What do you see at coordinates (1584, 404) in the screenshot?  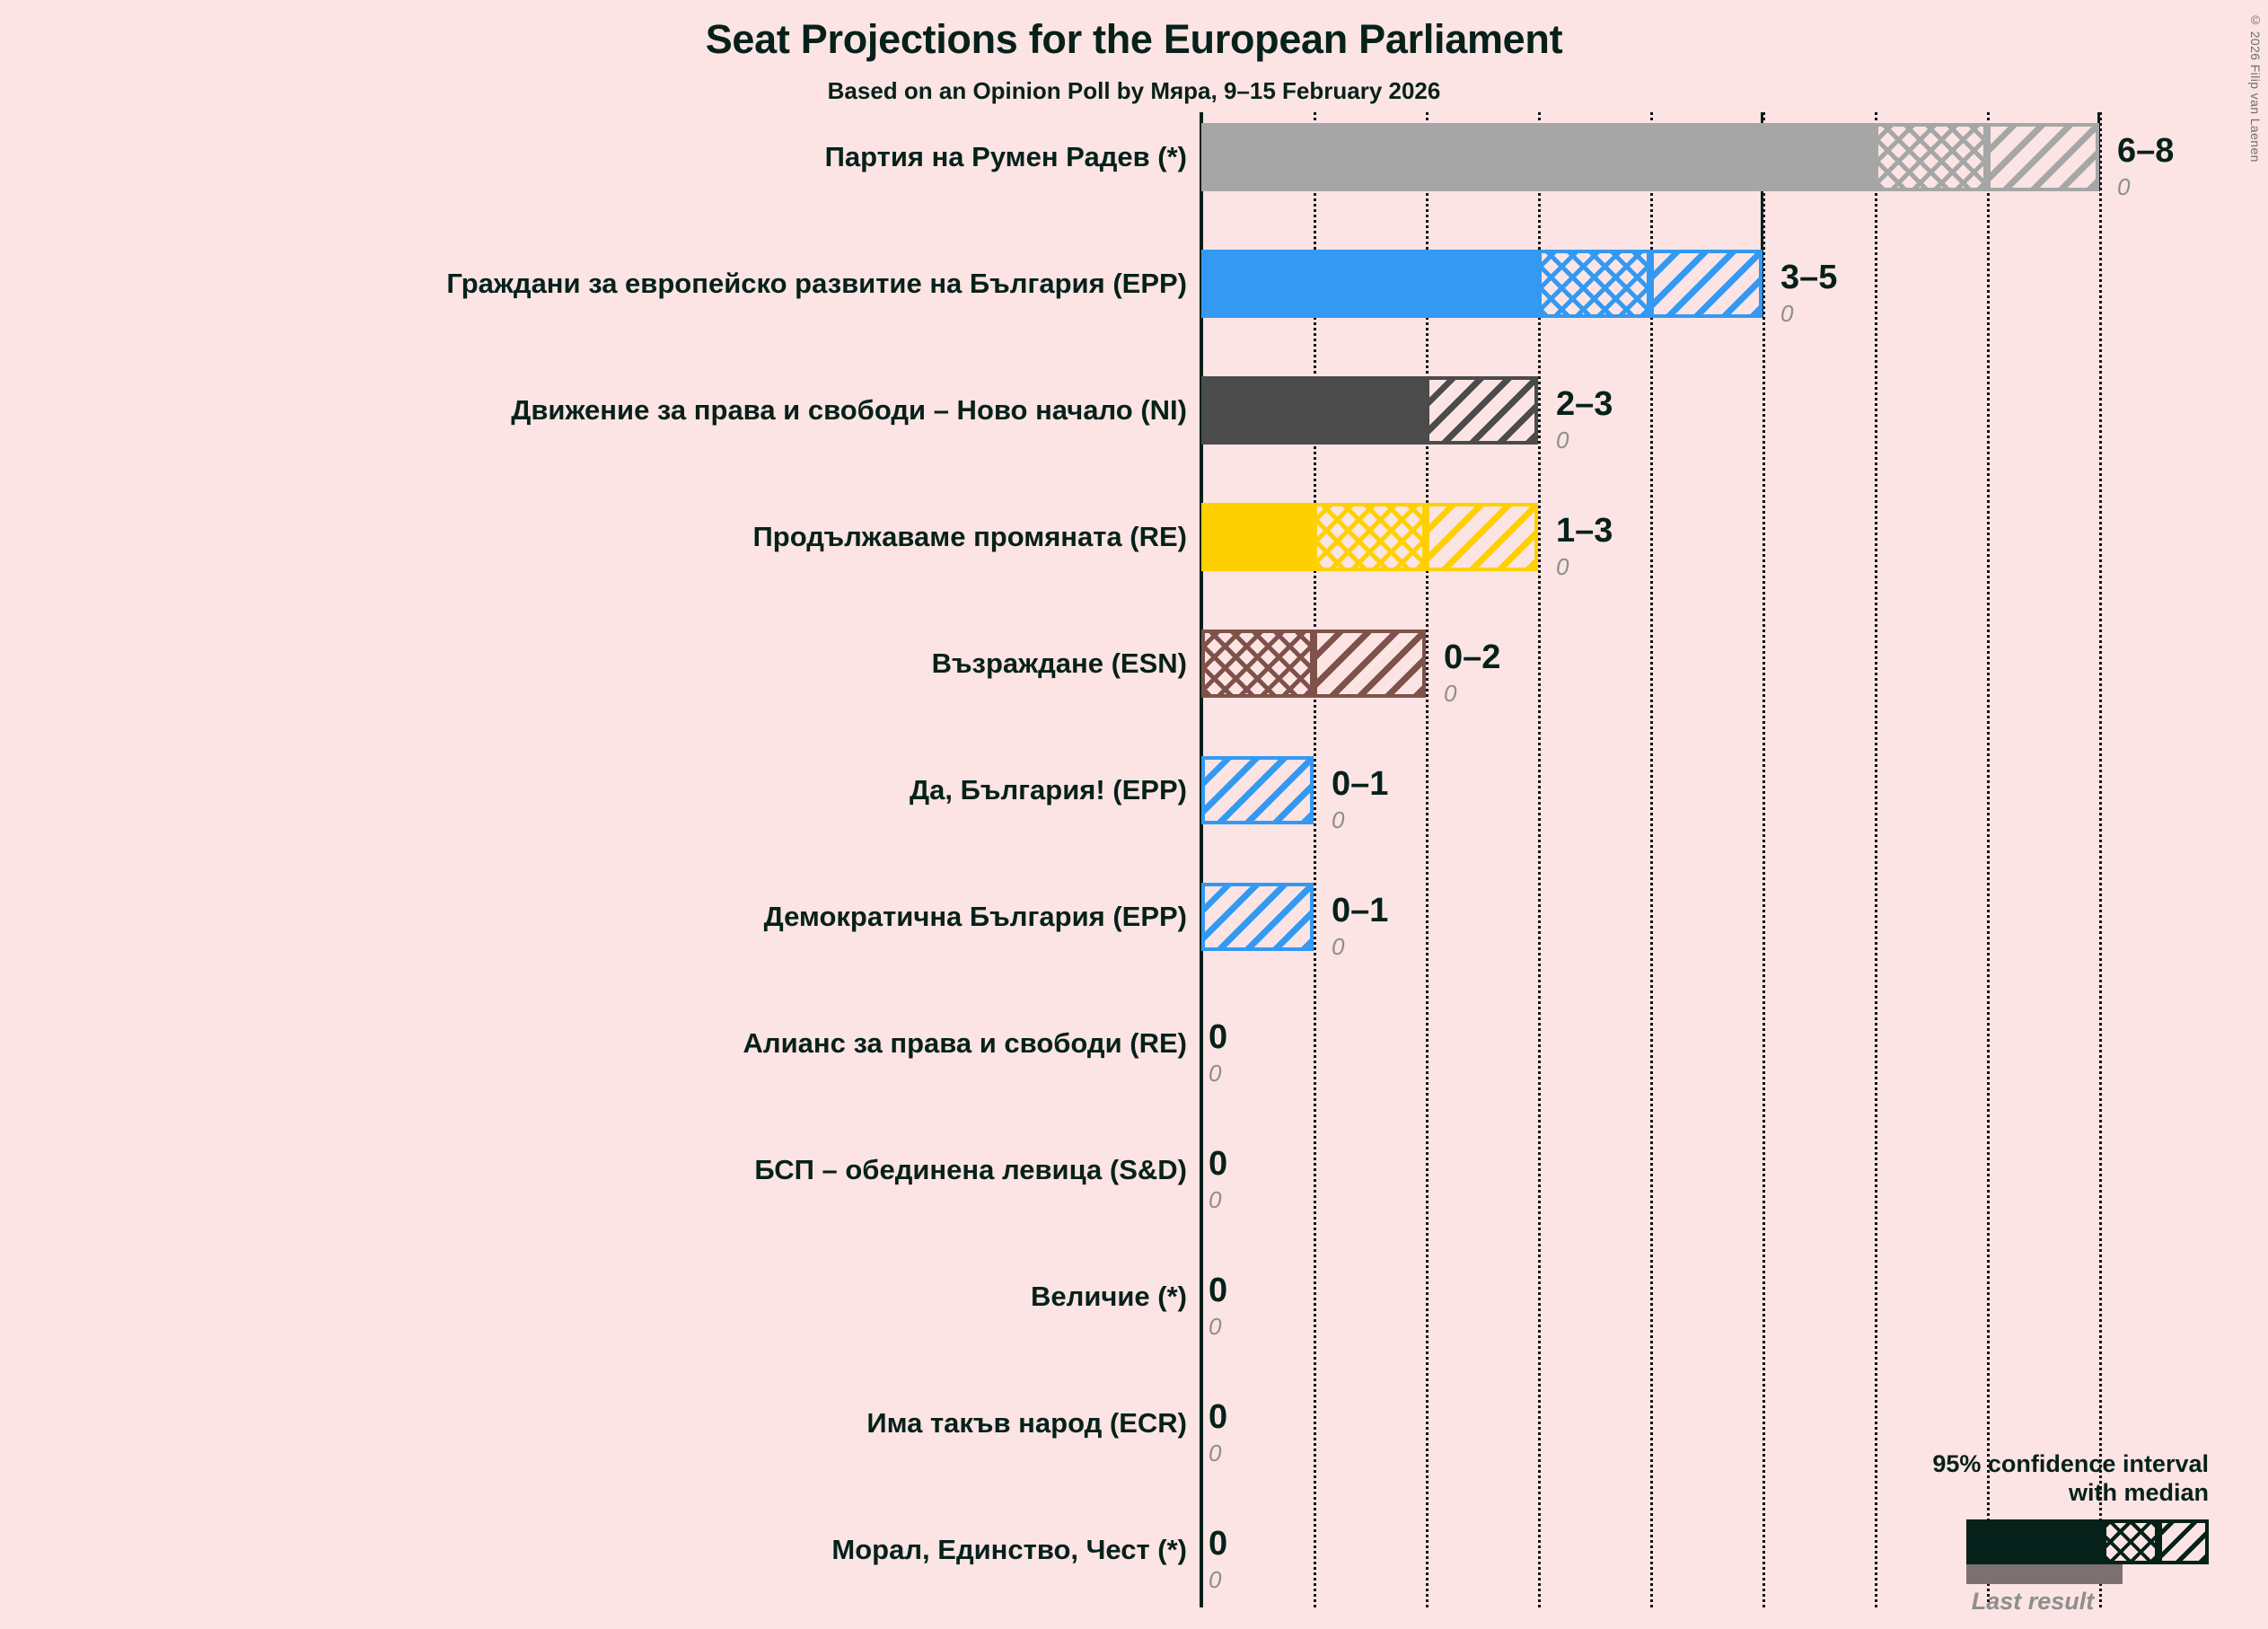 I see `seat-range-value: 2–3` at bounding box center [1584, 404].